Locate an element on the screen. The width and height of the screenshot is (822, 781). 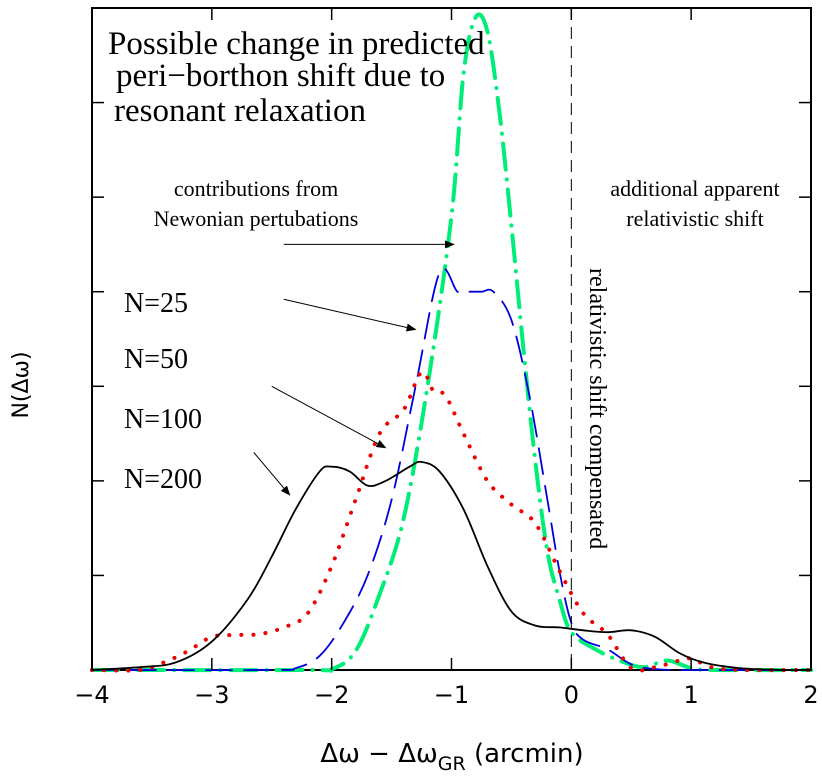
left-region-line-1: contributions from is located at coordinates (256, 188).